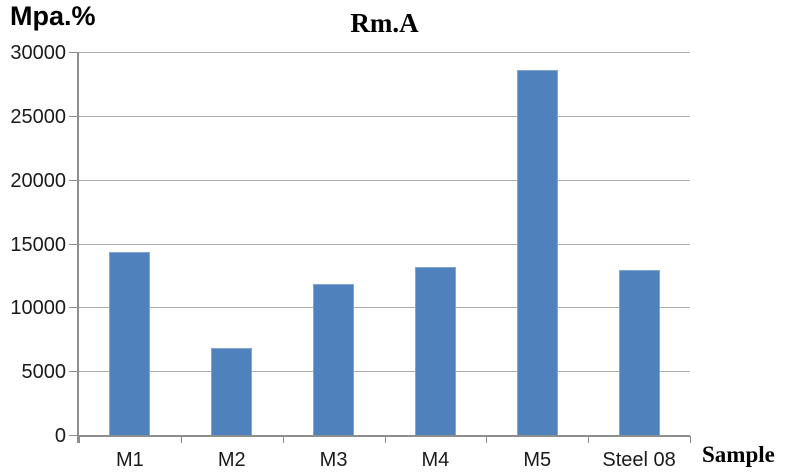 This screenshot has height=474, width=800. I want to click on bar-m3, so click(334, 360).